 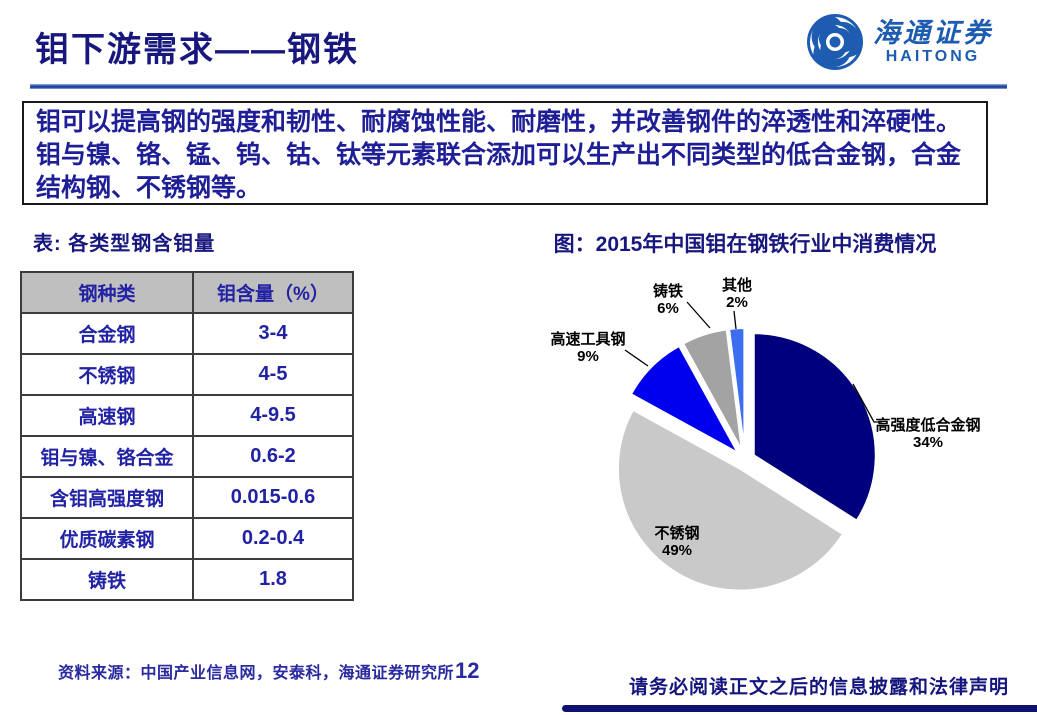 What do you see at coordinates (107, 292) in the screenshot?
I see `table-header-cell: 钢种类` at bounding box center [107, 292].